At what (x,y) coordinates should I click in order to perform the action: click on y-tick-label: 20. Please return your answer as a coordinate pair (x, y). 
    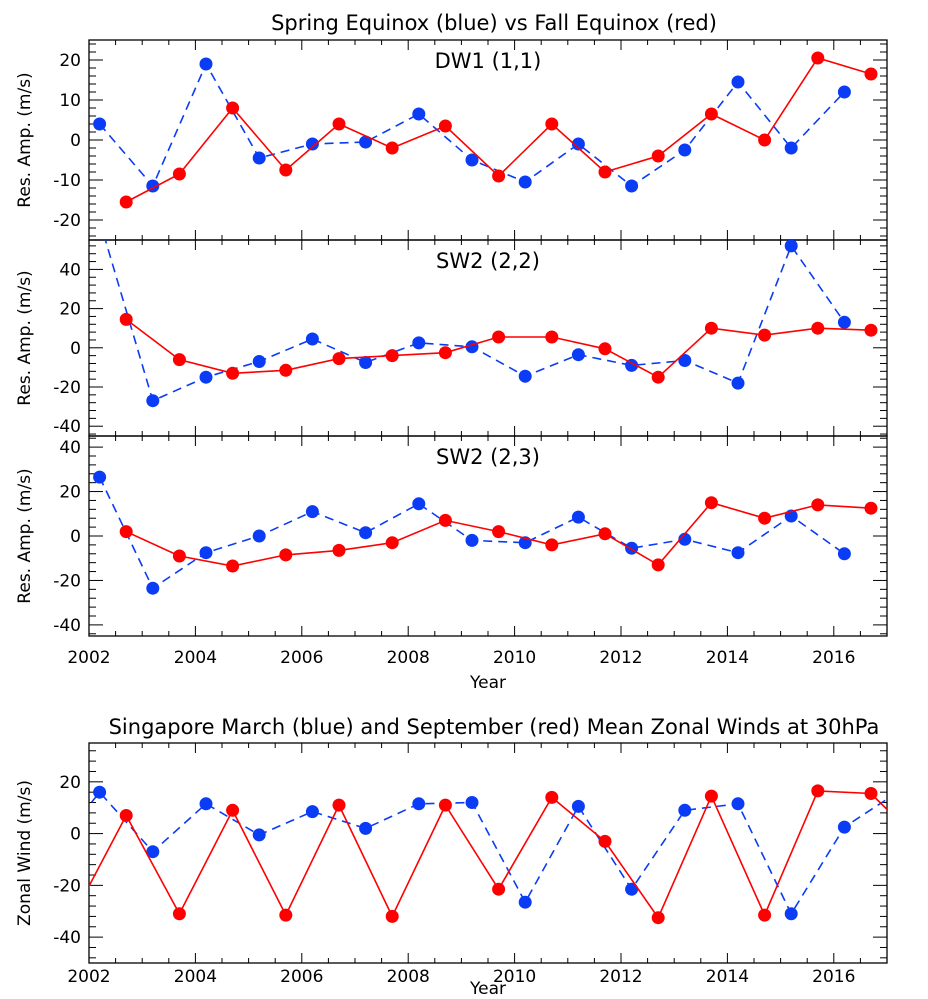
    Looking at the image, I should click on (70, 493).